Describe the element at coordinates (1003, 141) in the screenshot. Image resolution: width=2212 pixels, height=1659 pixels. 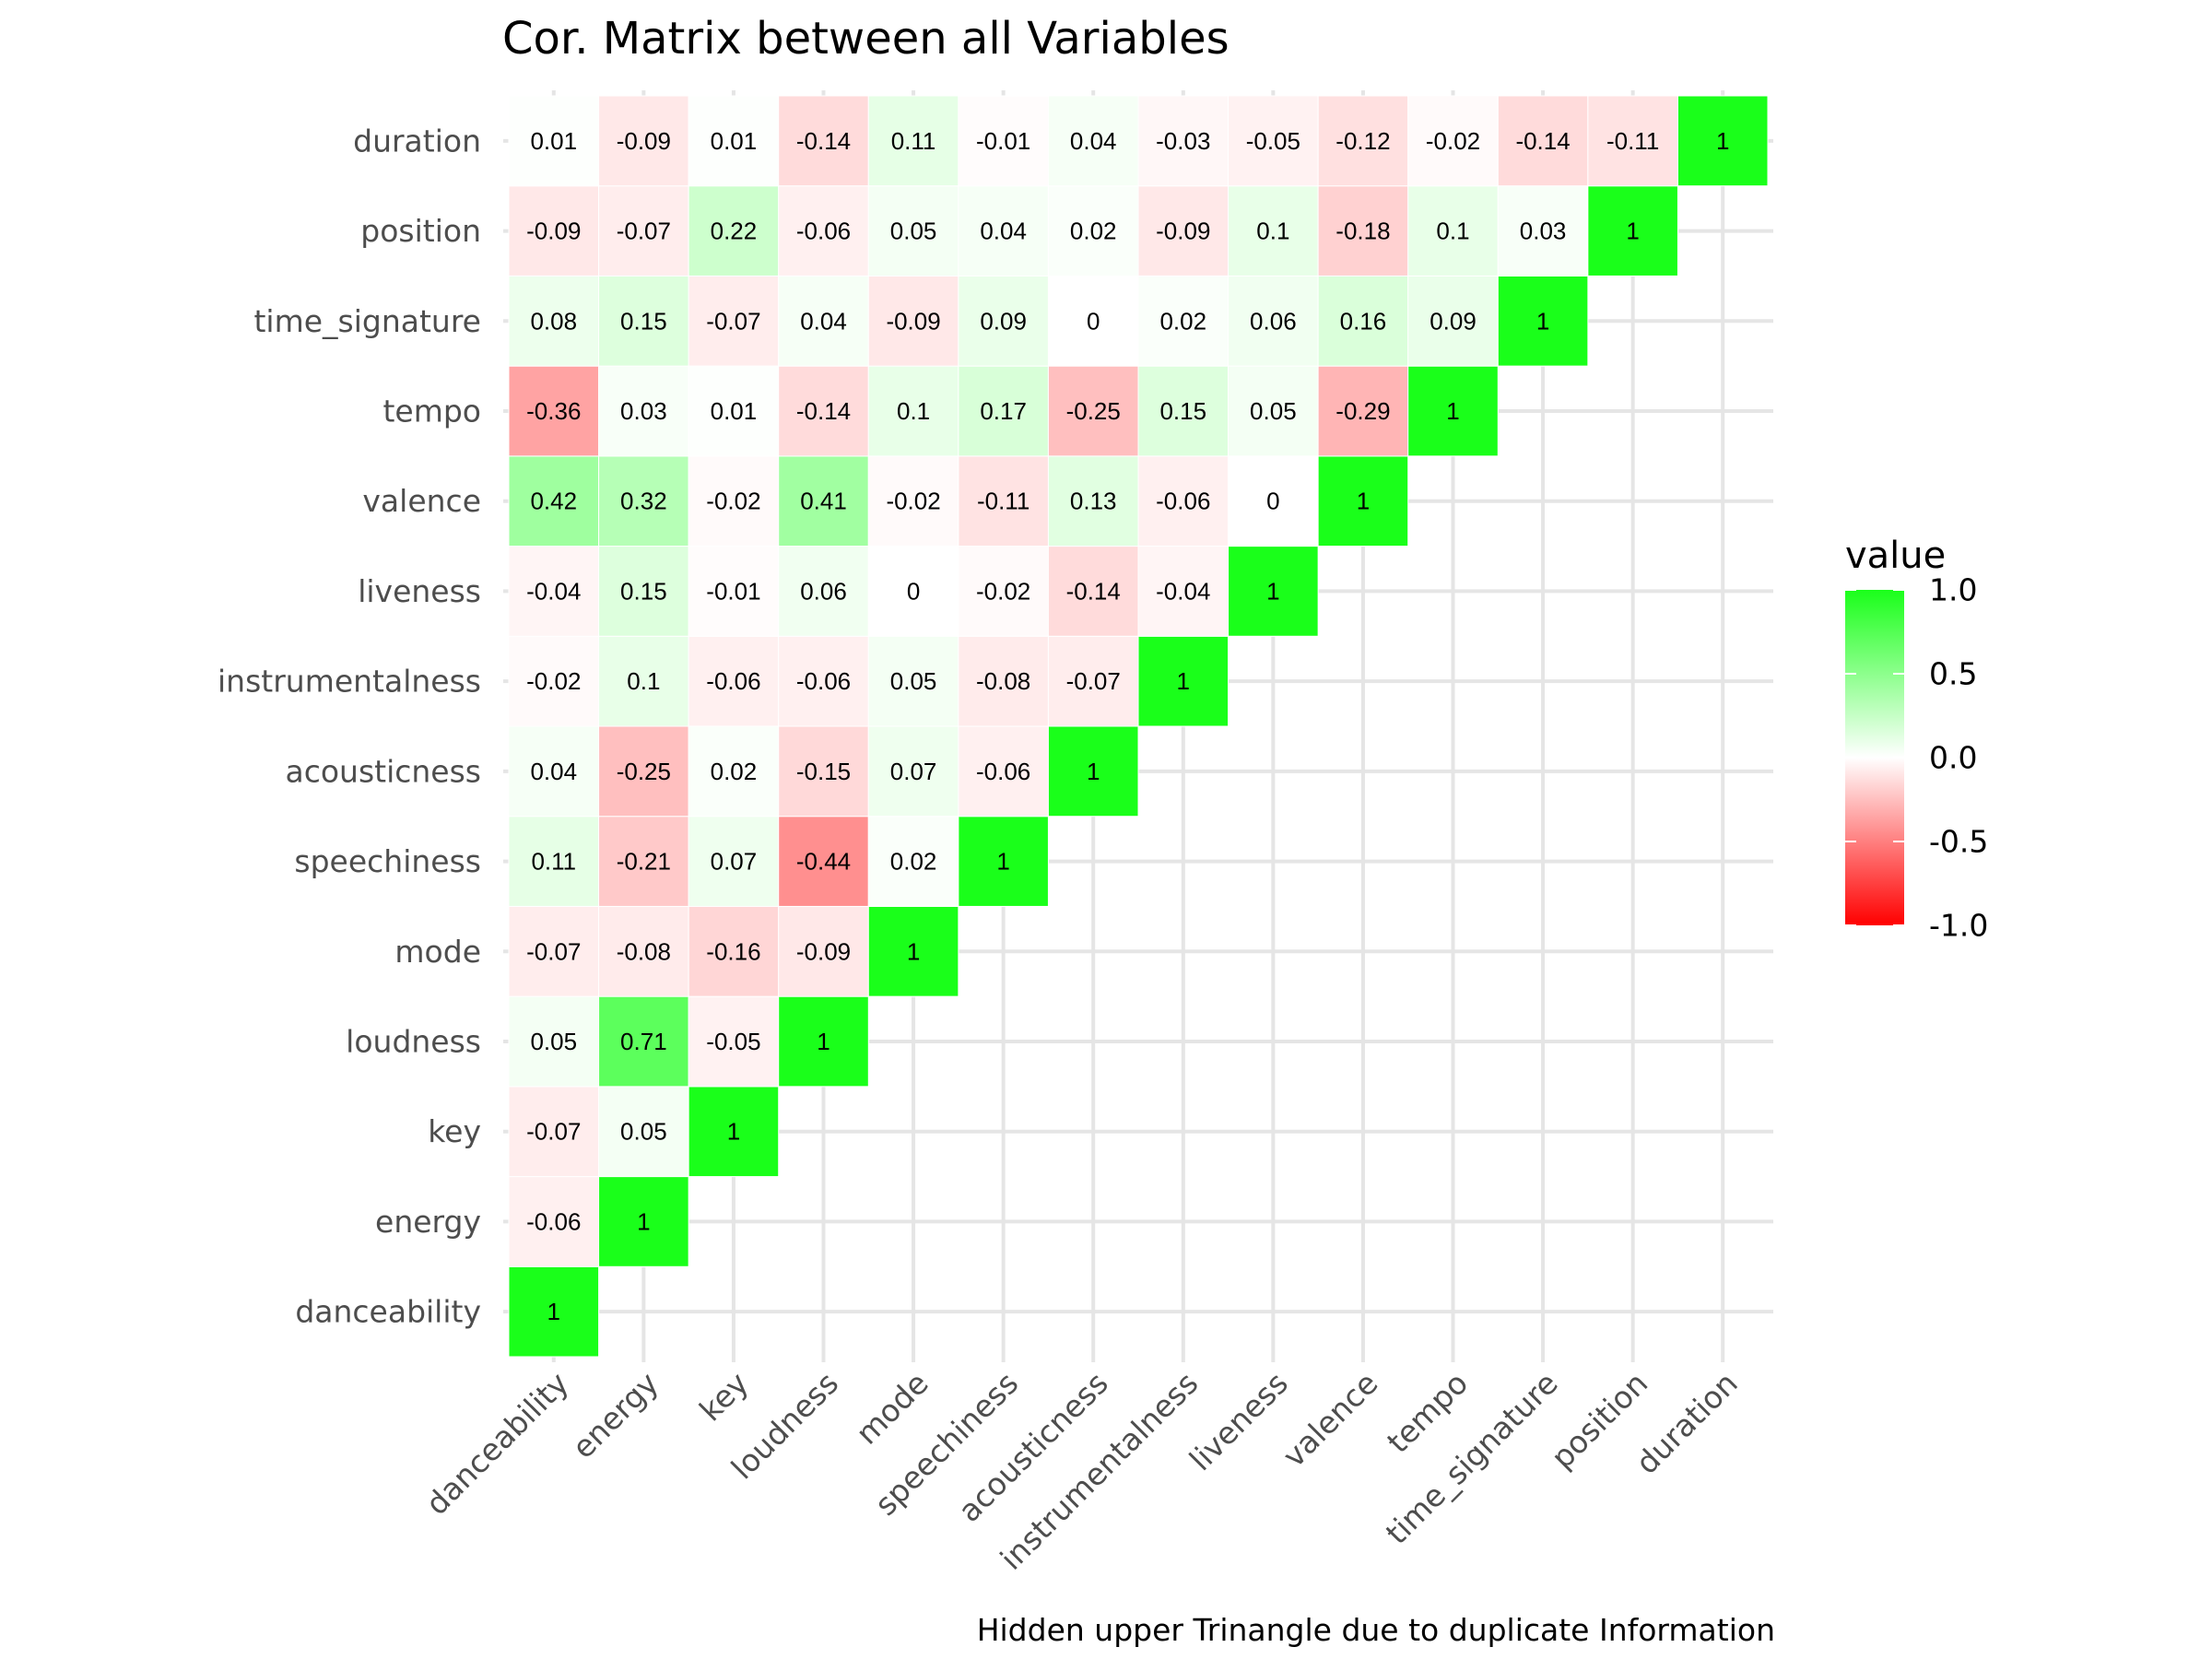
I see `cell-value-label: -0.01` at that location.